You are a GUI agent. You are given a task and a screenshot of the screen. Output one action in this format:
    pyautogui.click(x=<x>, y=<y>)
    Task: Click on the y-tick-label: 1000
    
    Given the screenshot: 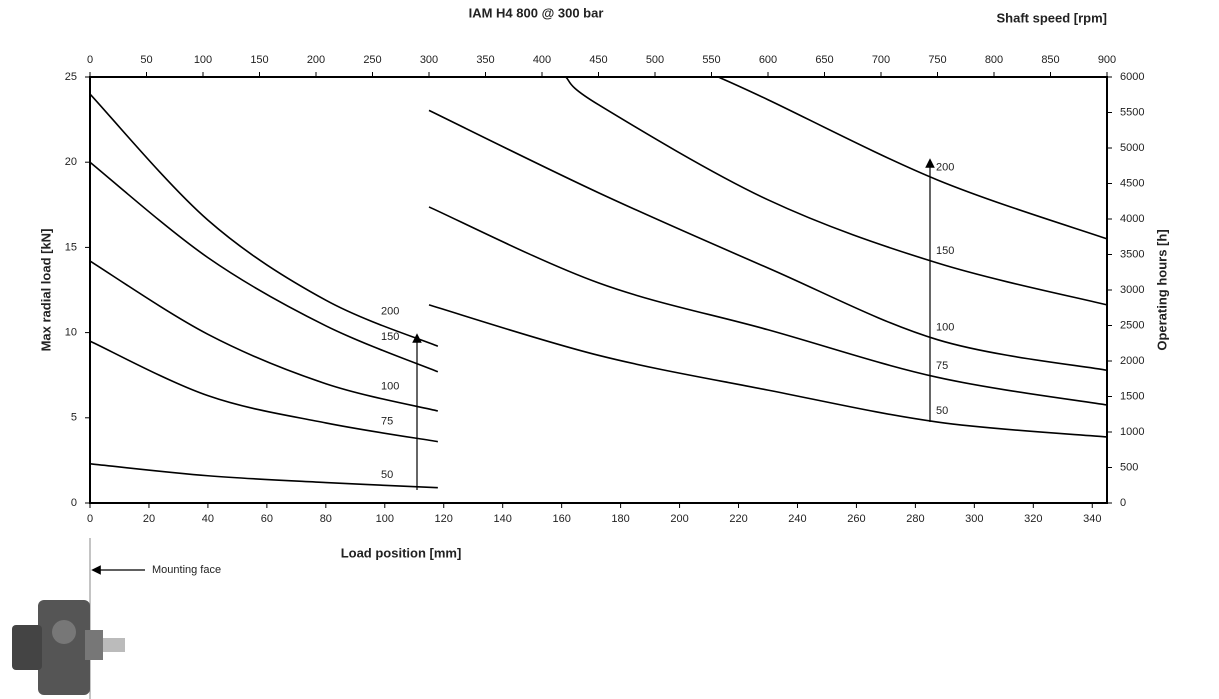 What is the action you would take?
    pyautogui.click(x=1132, y=432)
    